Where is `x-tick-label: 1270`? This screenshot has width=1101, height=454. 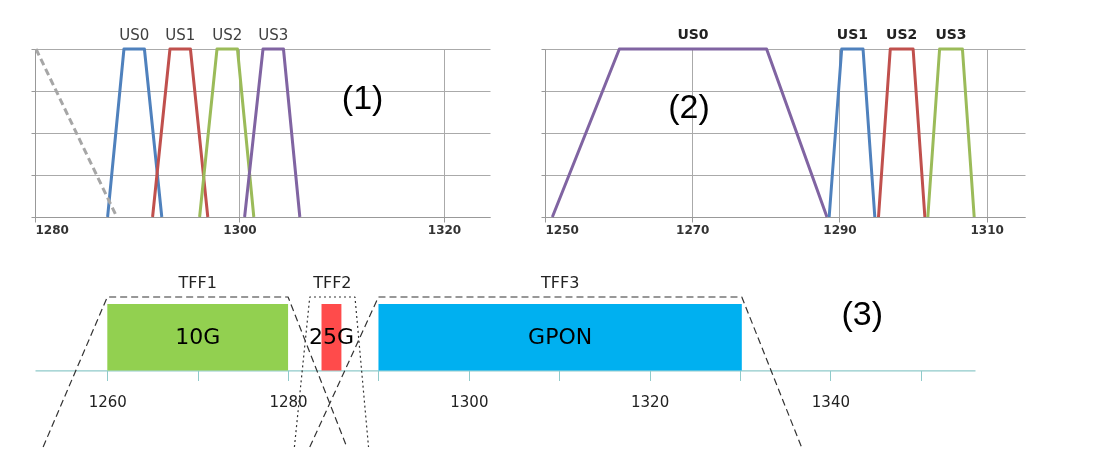
x-tick-label: 1270 is located at coordinates (693, 229).